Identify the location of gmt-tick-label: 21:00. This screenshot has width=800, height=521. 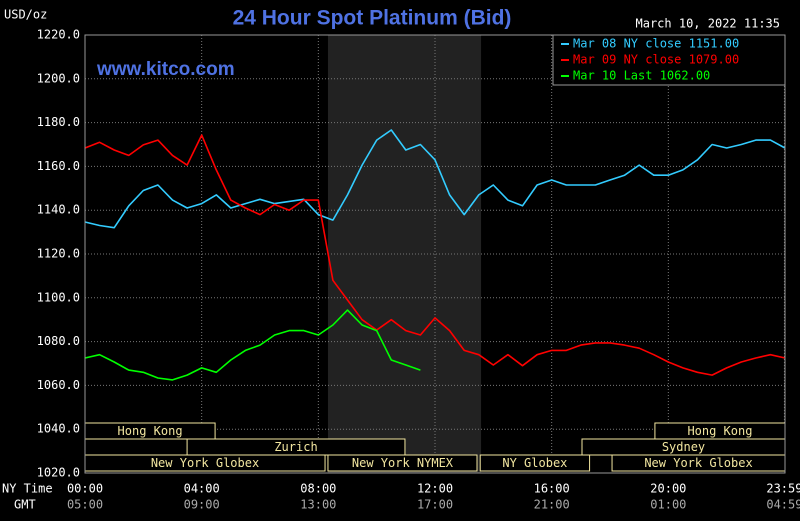
(552, 505).